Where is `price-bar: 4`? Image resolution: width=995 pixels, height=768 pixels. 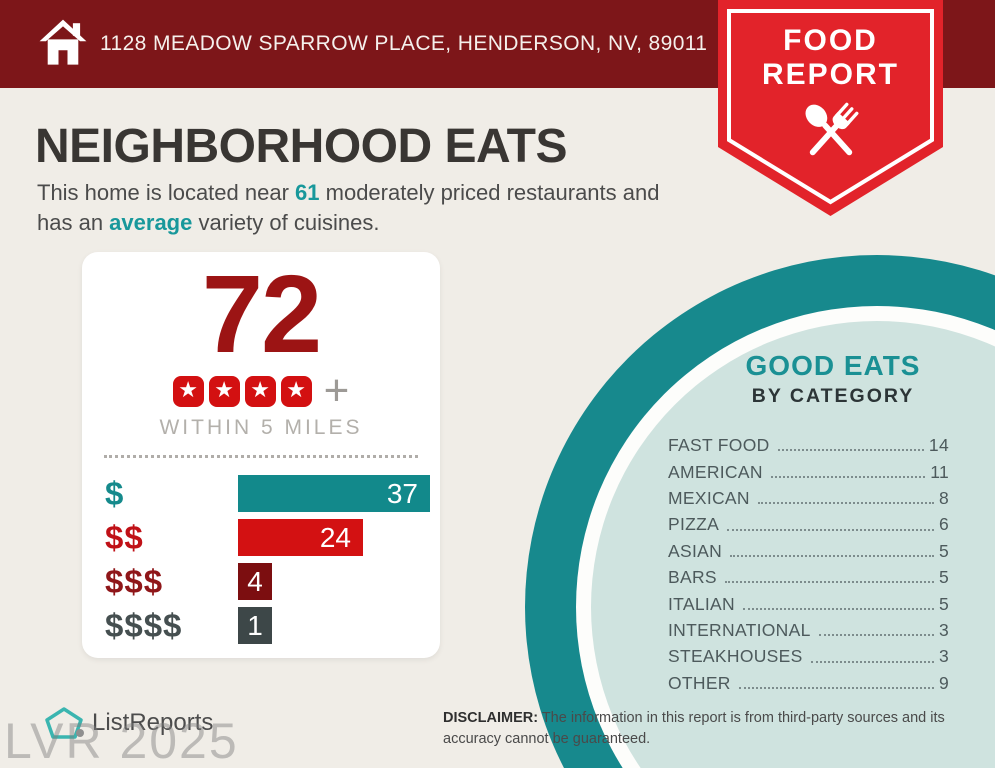
price-bar: 4 is located at coordinates (255, 581).